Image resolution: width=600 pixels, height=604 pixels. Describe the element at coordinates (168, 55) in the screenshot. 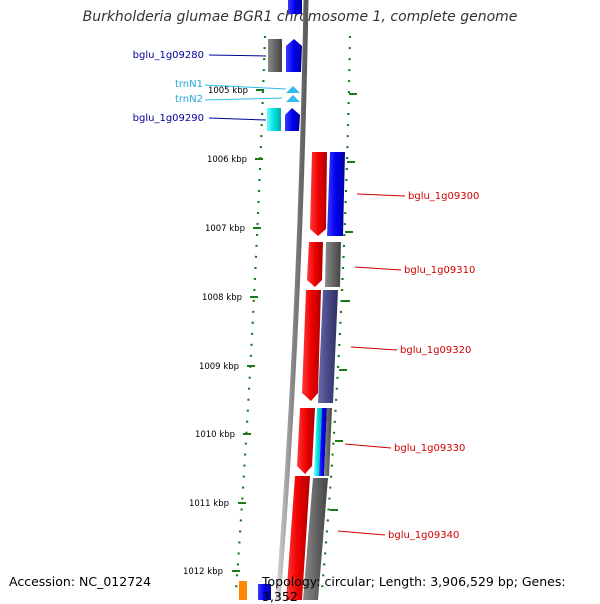

I see `gene-label-bglu-1g09280: bglu_1g09280` at that location.